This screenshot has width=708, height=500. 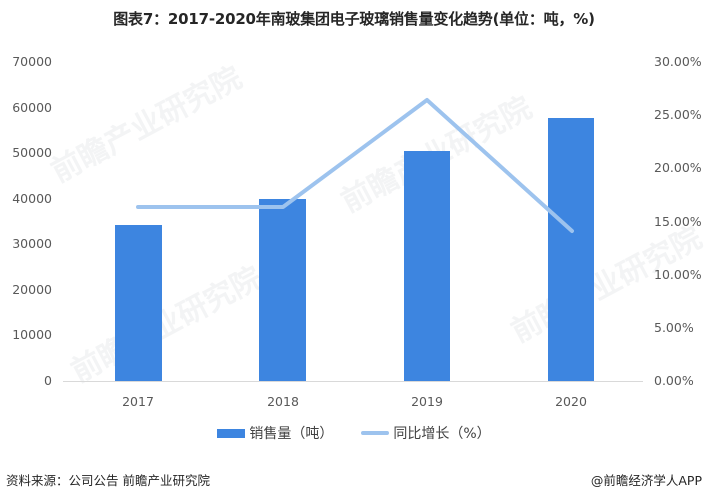 I want to click on bar-2019, so click(x=427, y=266).